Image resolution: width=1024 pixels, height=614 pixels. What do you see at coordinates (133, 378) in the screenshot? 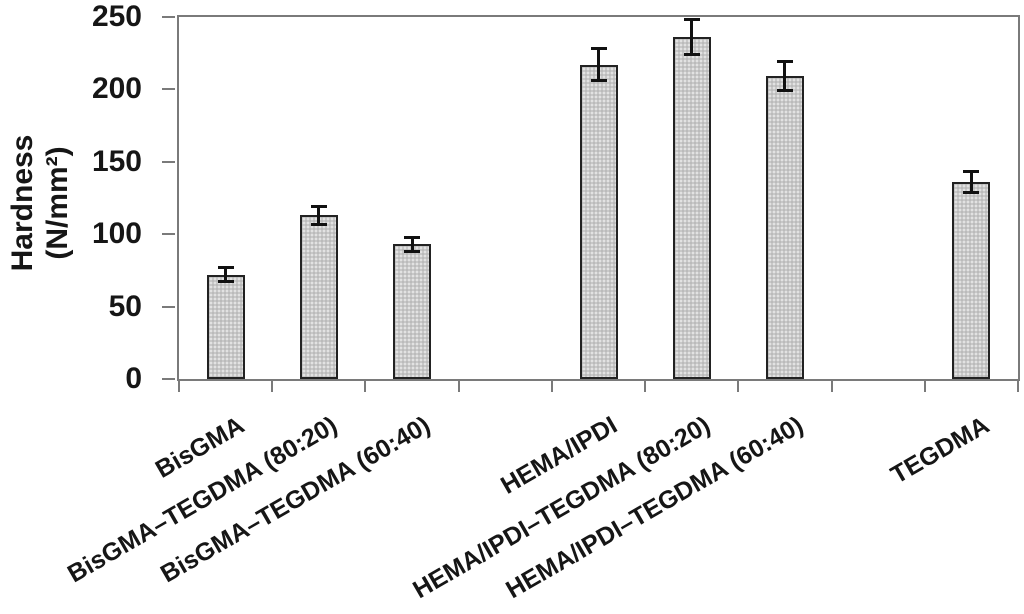
I see `y-tick-label: 0` at bounding box center [133, 378].